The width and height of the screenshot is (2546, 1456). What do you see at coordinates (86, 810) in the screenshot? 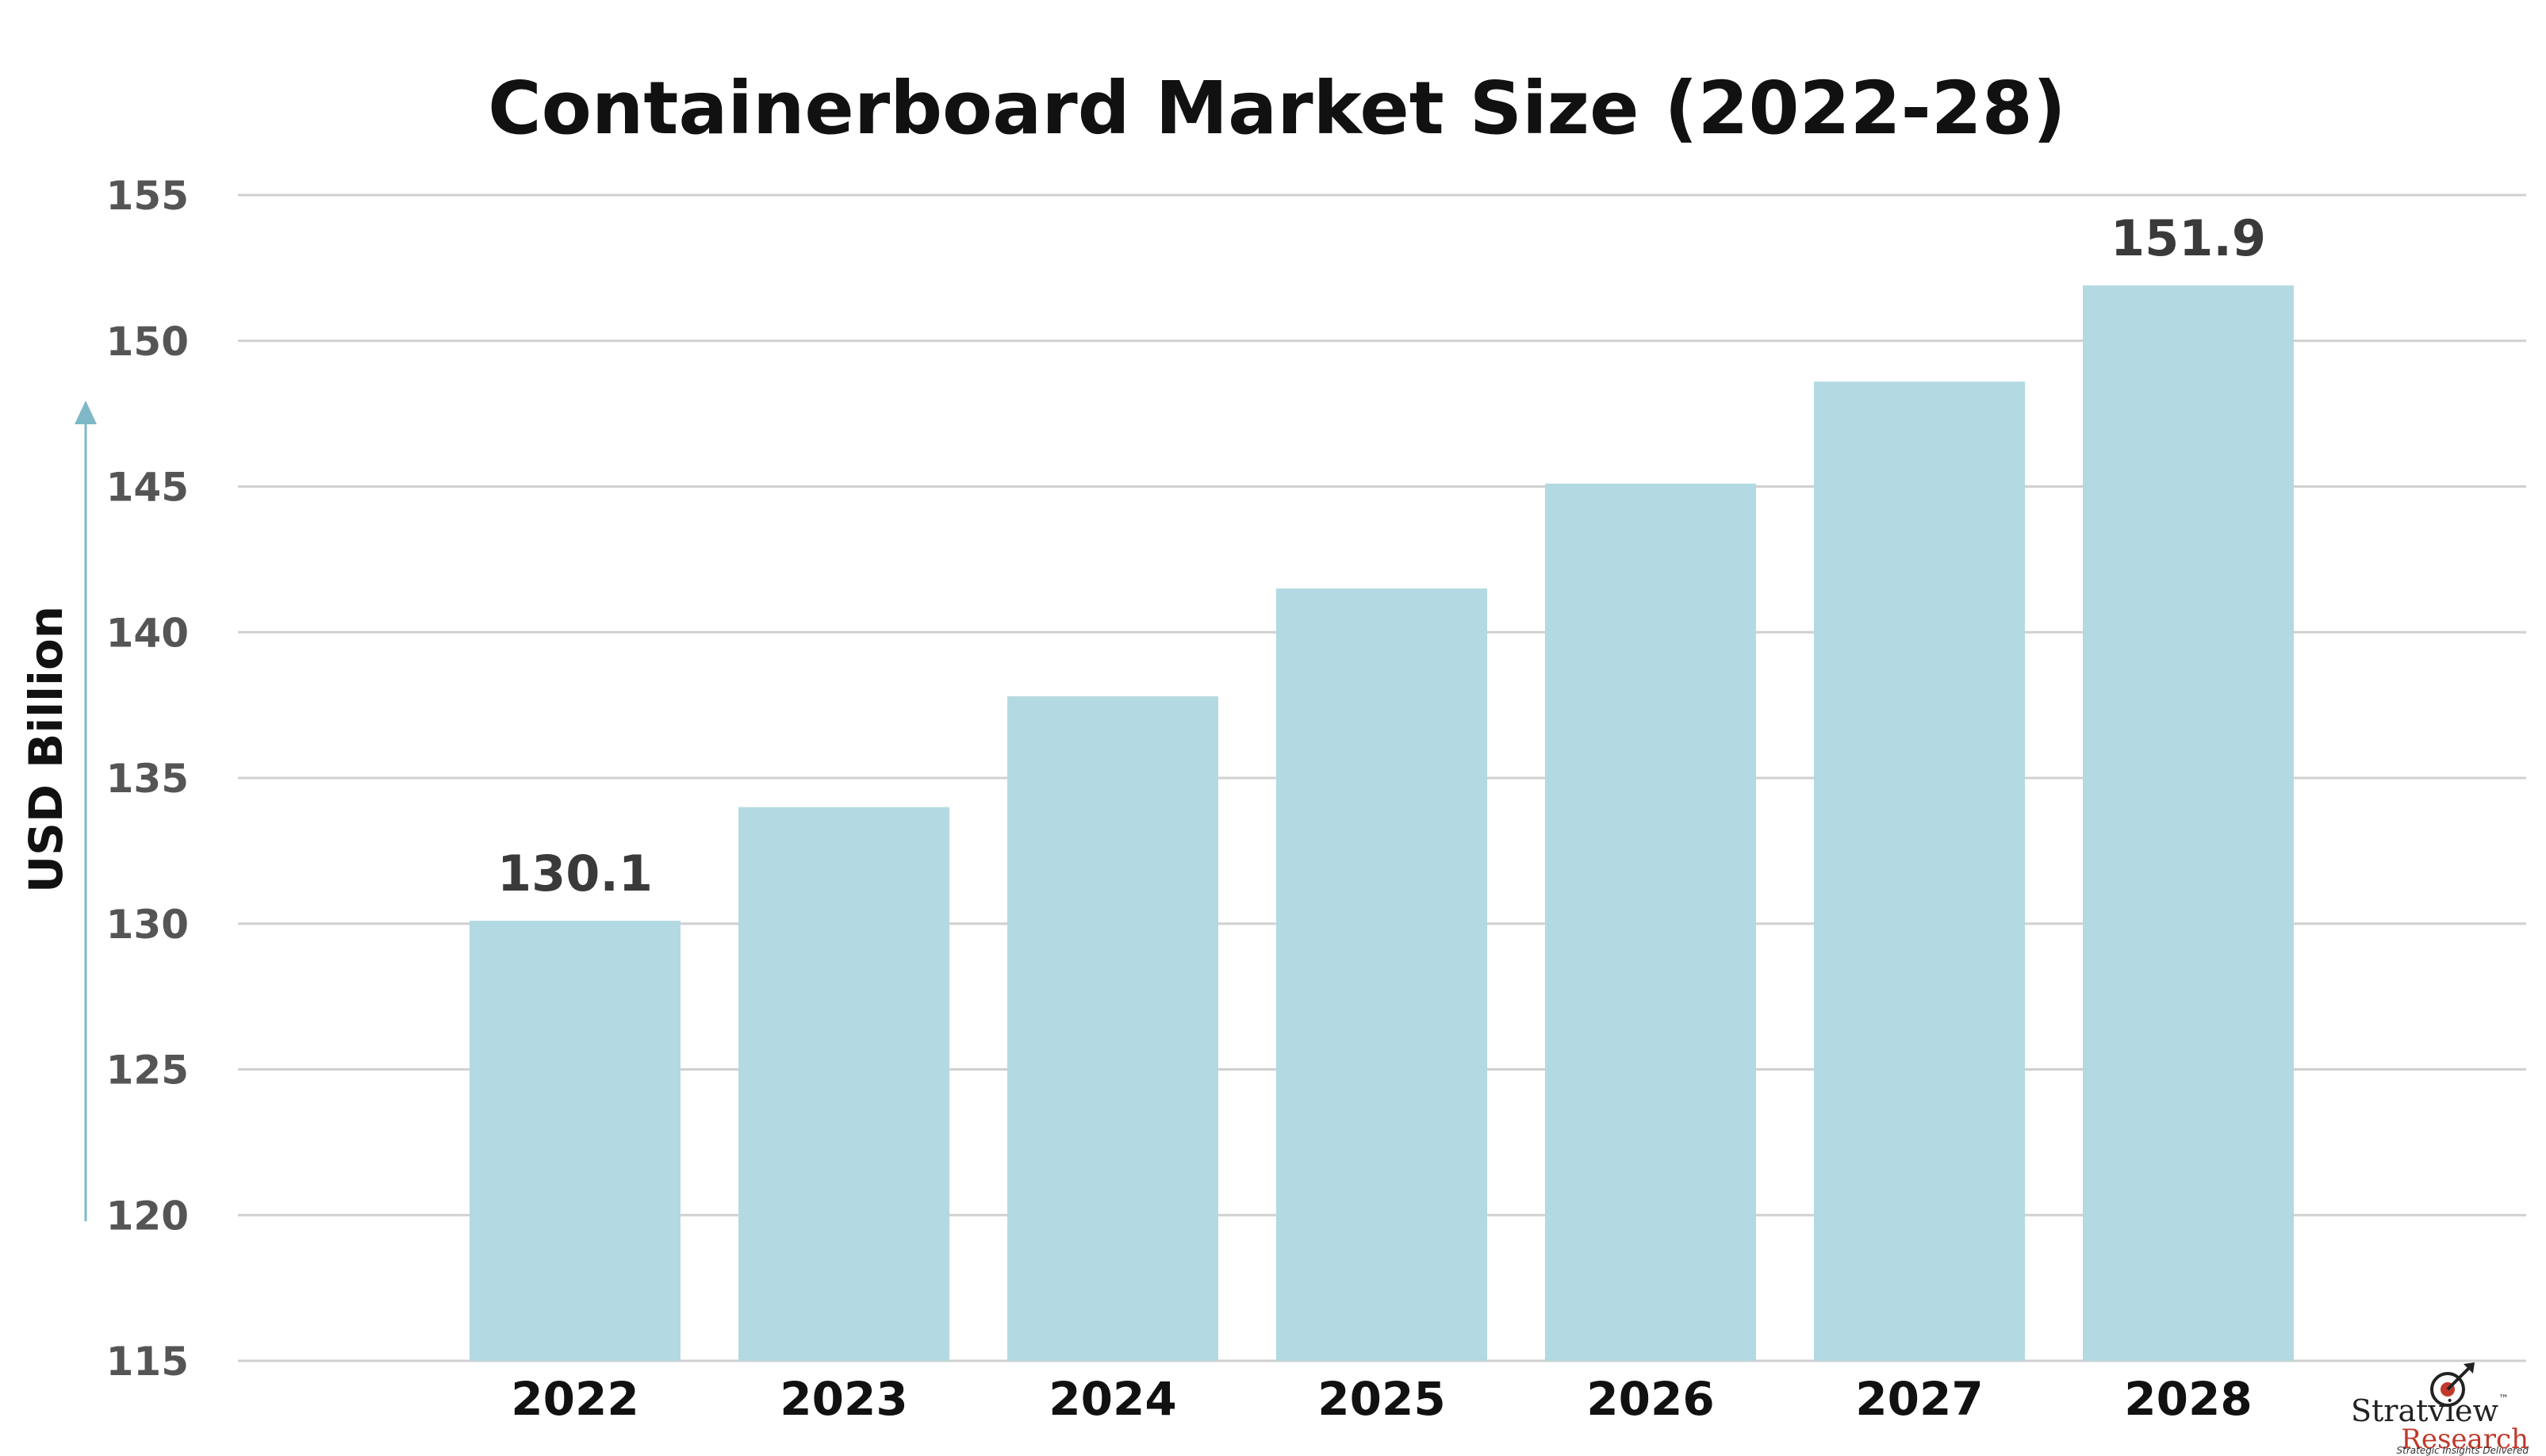
I see `y-axis-arrow` at bounding box center [86, 810].